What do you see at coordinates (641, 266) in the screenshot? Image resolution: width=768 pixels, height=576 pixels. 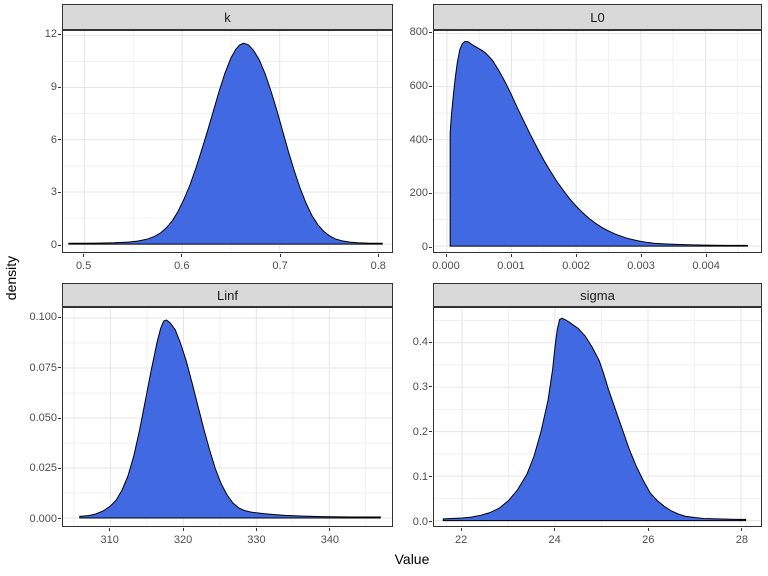 I see `x-tick-label: 0.003` at bounding box center [641, 266].